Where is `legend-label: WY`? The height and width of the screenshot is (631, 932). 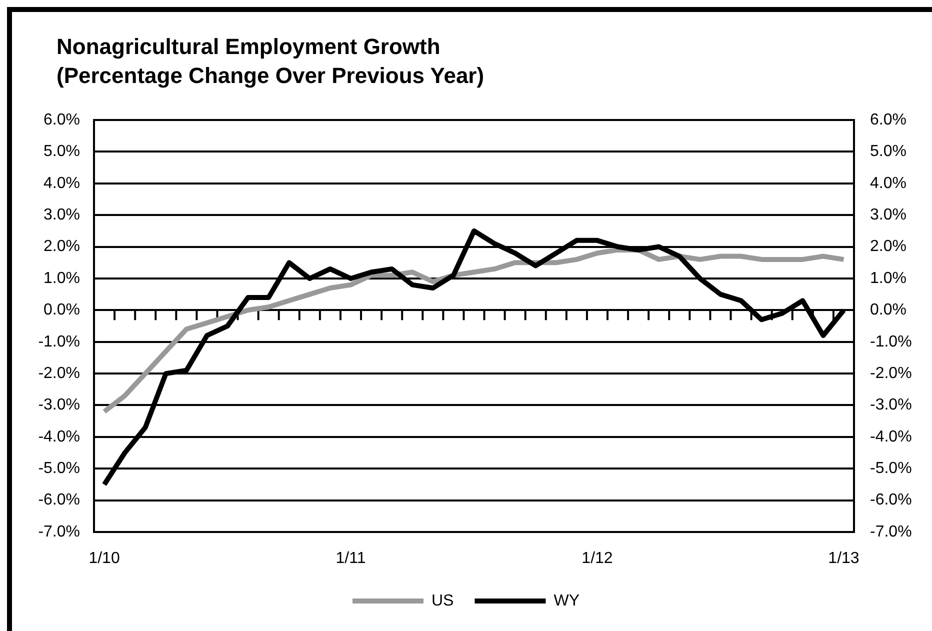
legend-label: WY is located at coordinates (567, 601).